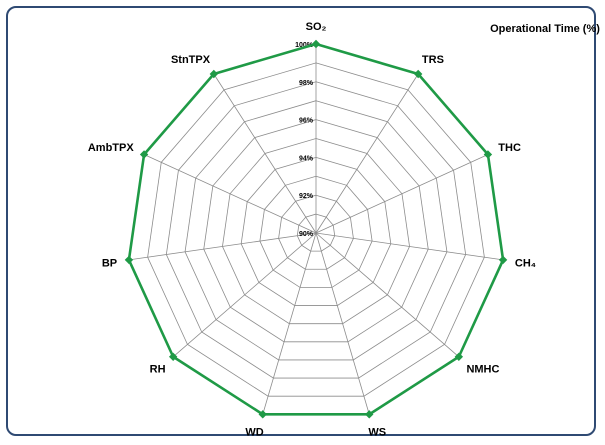 The image size is (605, 445). Describe the element at coordinates (525, 263) in the screenshot. I see `category-label: CH₄` at that location.